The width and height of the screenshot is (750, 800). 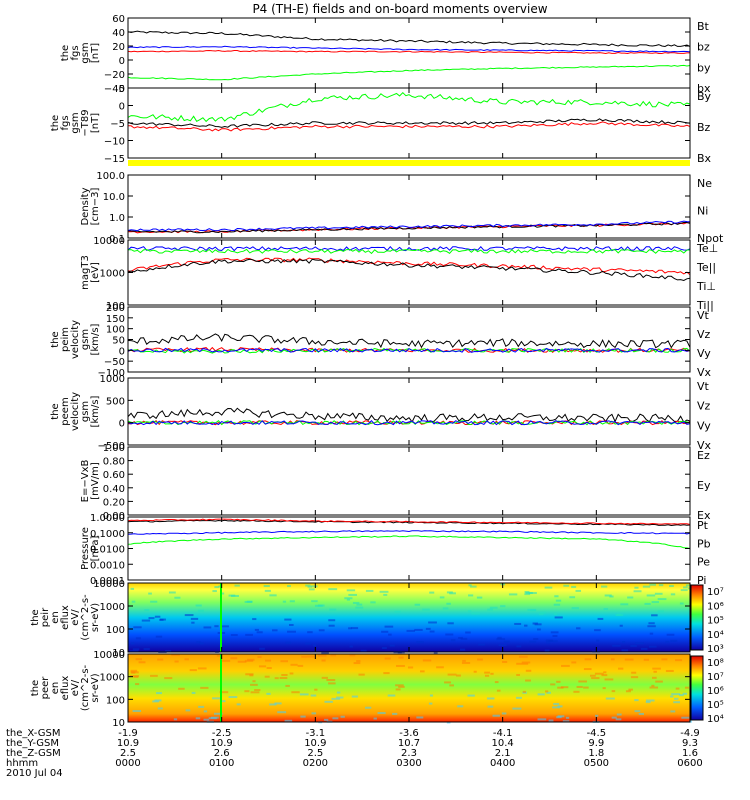 What do you see at coordinates (107, 534) in the screenshot?
I see `y-tick-label: 0.1000` at bounding box center [107, 534].